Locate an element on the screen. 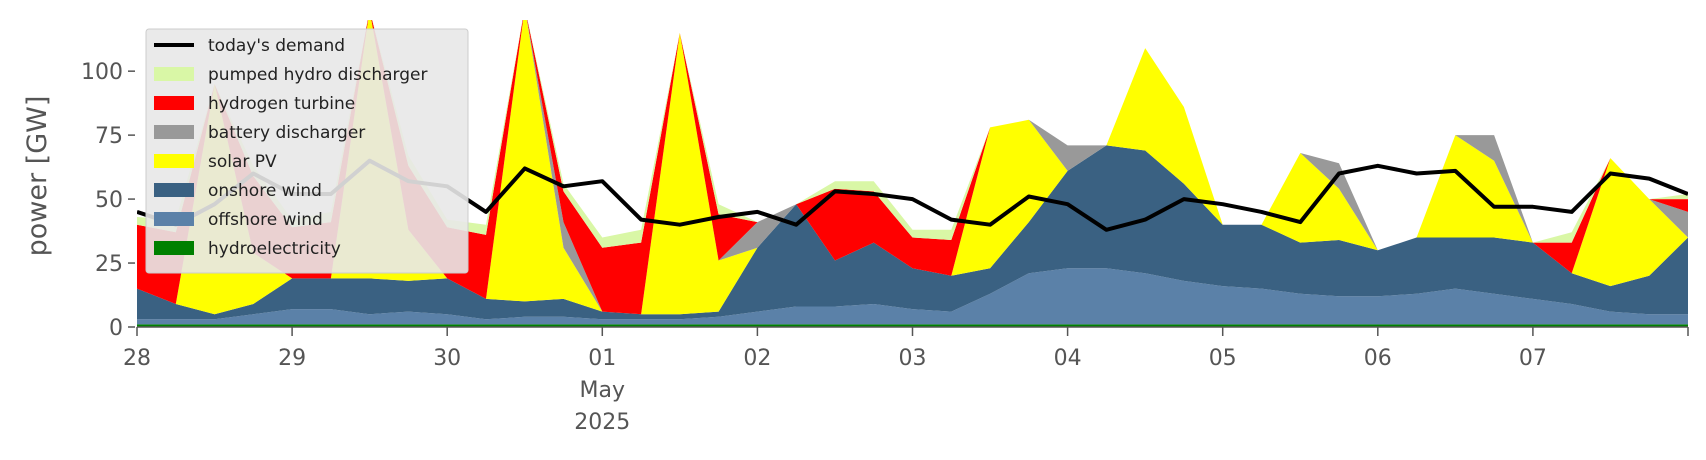 This screenshot has height=460, width=1706. y-axis-label: power [GW] is located at coordinates (37, 176).